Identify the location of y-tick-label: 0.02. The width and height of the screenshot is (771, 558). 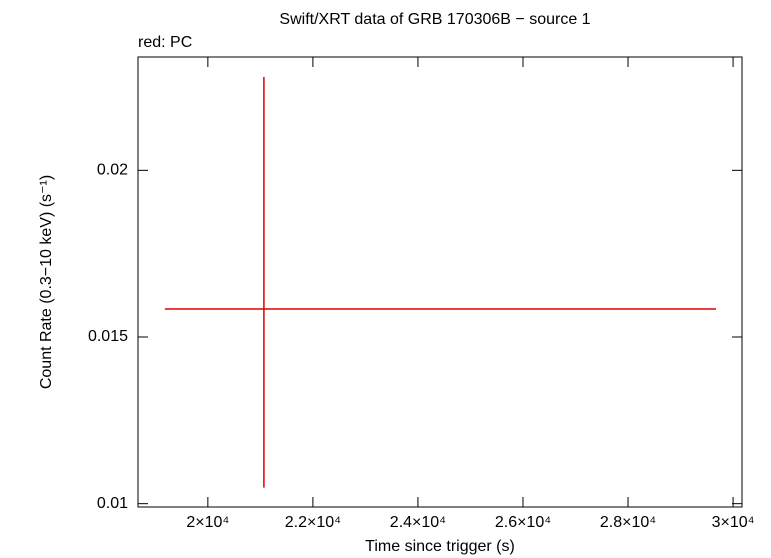
(112, 170).